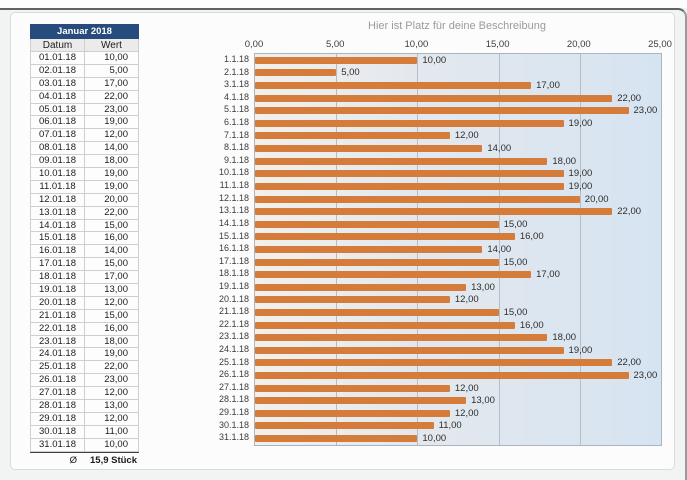 The height and width of the screenshot is (480, 687). I want to click on date-cell: 10.01.18, so click(57, 174).